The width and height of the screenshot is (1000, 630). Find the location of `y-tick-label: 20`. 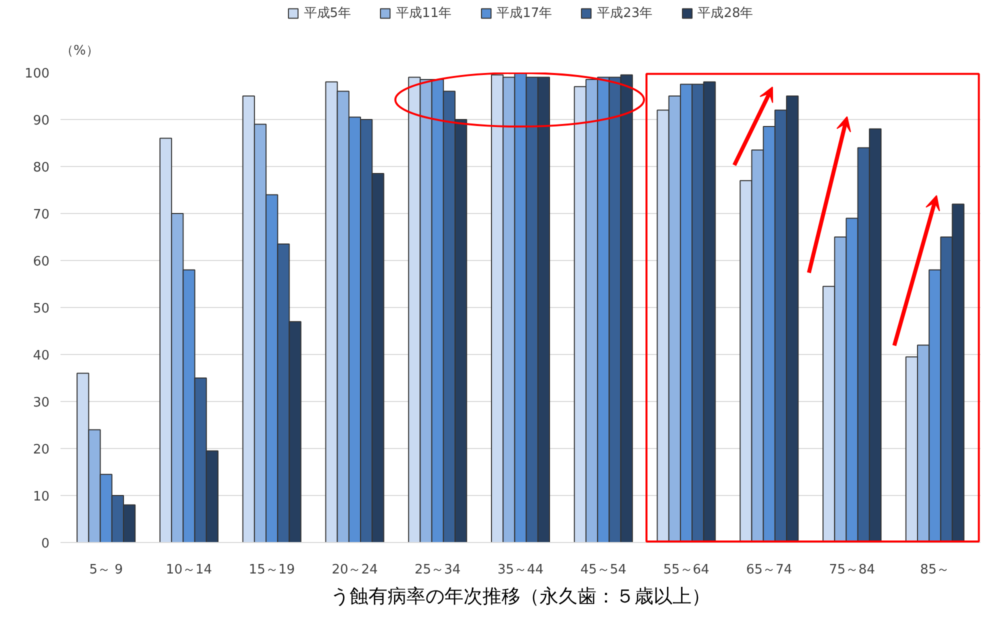

y-tick-label: 20 is located at coordinates (41, 450).